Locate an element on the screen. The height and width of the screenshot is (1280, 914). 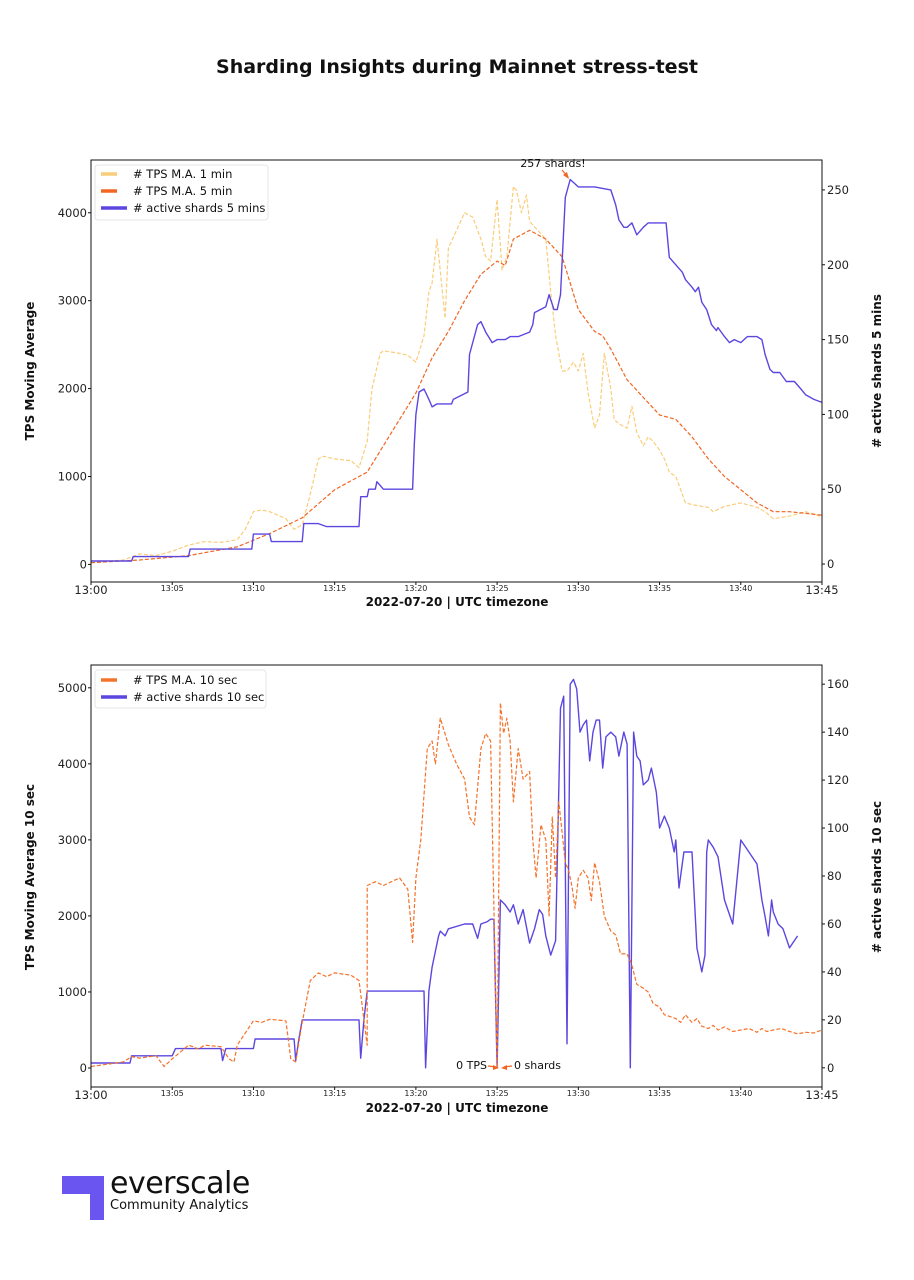
y-tick-label-right: 50 is located at coordinates (834, 489).